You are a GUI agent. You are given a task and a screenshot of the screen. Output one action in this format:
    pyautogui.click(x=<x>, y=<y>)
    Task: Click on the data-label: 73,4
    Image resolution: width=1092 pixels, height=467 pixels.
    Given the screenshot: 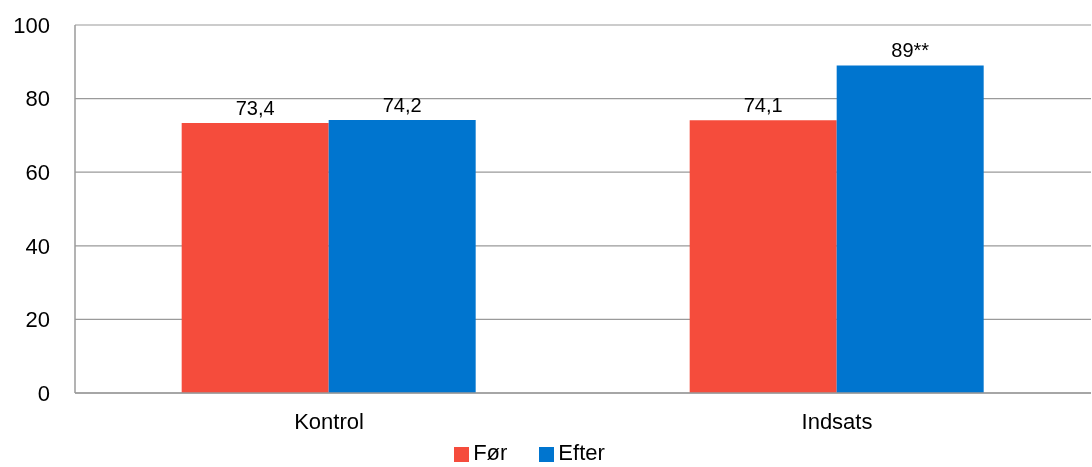 What is the action you would take?
    pyautogui.click(x=255, y=107)
    